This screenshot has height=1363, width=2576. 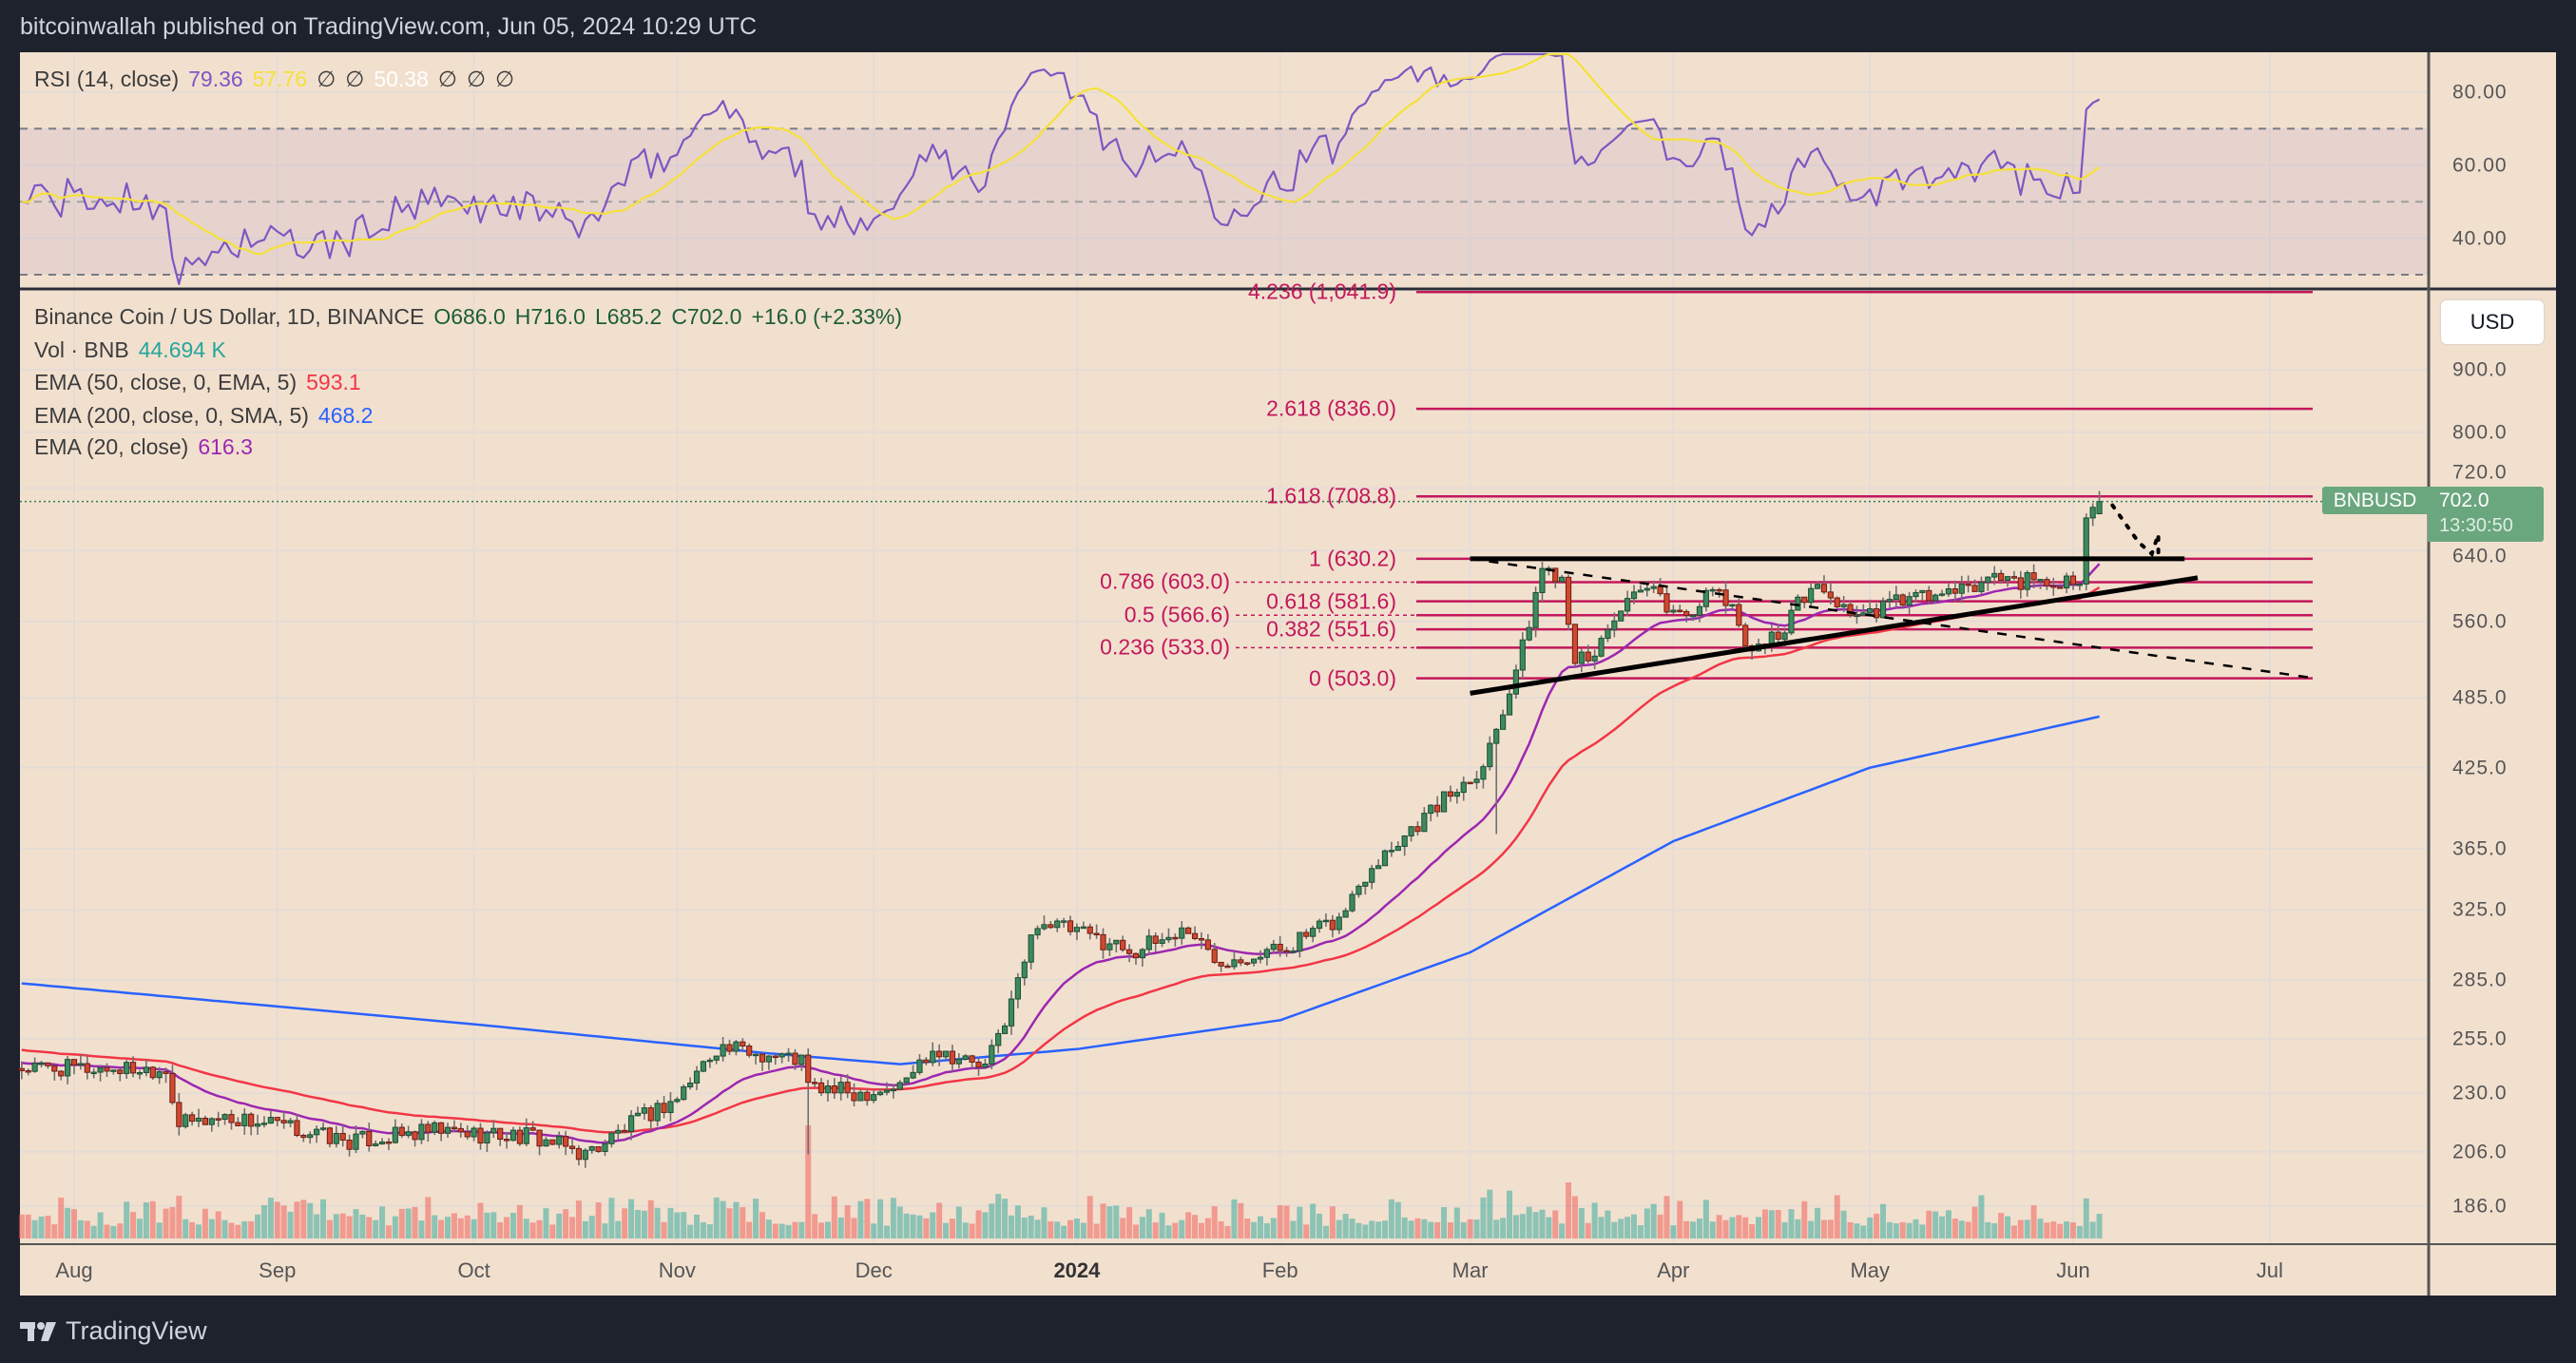 I want to click on tradingview-logo: TradingView, so click(x=113, y=1331).